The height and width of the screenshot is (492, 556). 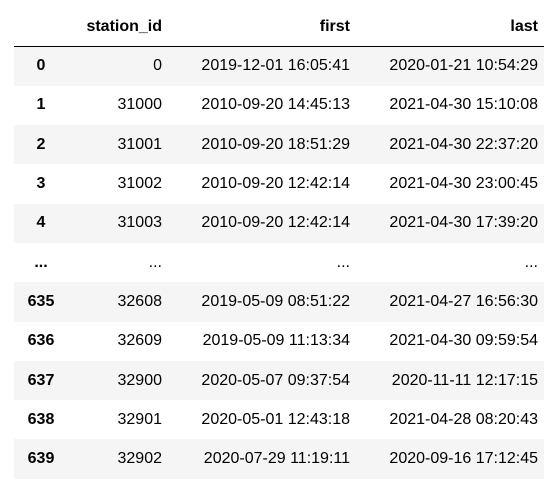 What do you see at coordinates (41, 144) in the screenshot?
I see `row-index: 2` at bounding box center [41, 144].